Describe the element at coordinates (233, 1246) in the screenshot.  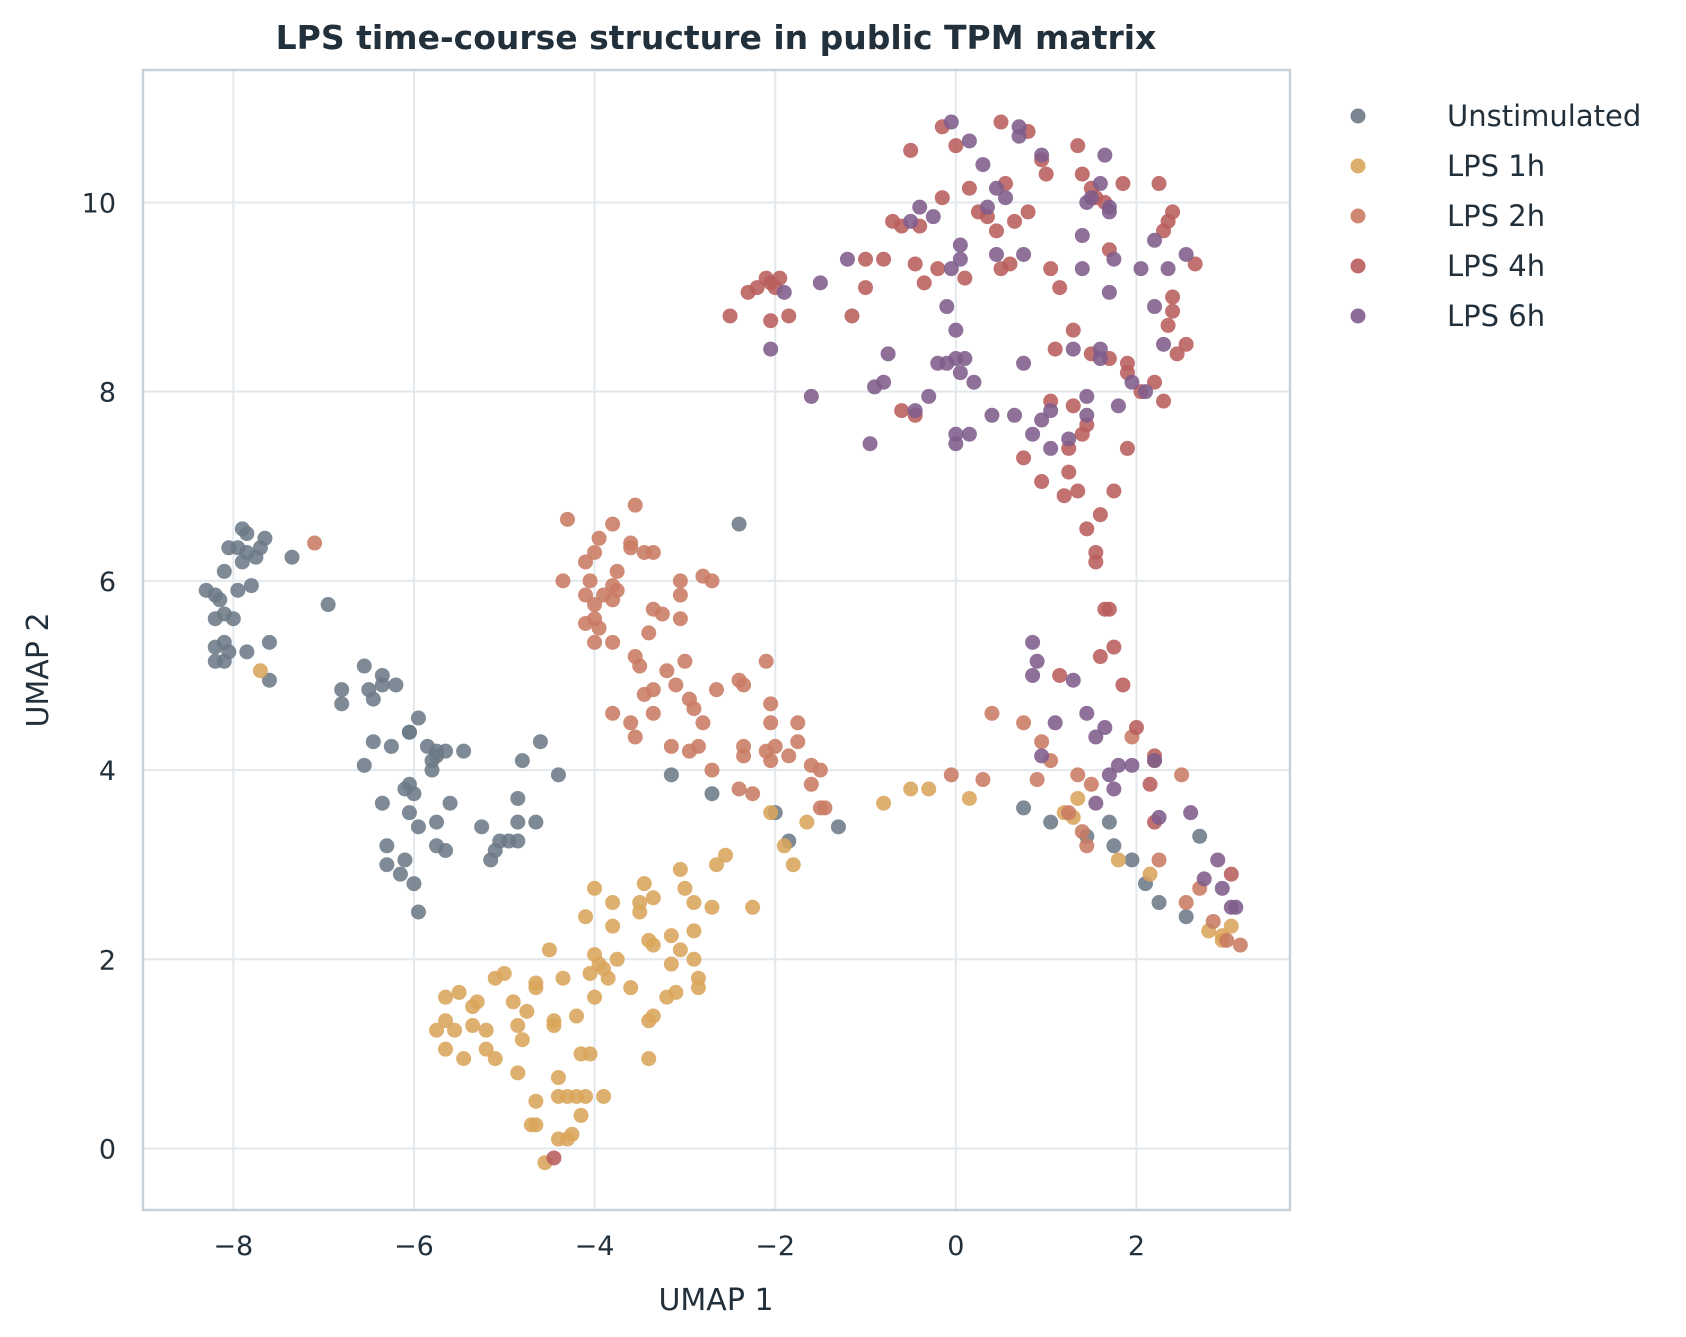
I see `x-tick-label: −8` at that location.